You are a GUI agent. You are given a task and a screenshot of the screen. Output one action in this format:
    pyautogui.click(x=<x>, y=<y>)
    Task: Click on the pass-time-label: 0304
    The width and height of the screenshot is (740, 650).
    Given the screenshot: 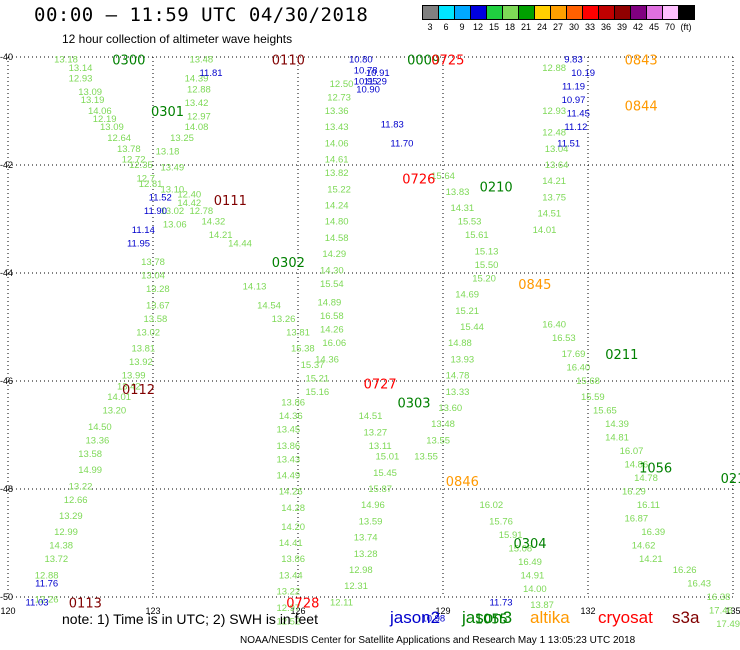 What is the action you would take?
    pyautogui.click(x=529, y=544)
    